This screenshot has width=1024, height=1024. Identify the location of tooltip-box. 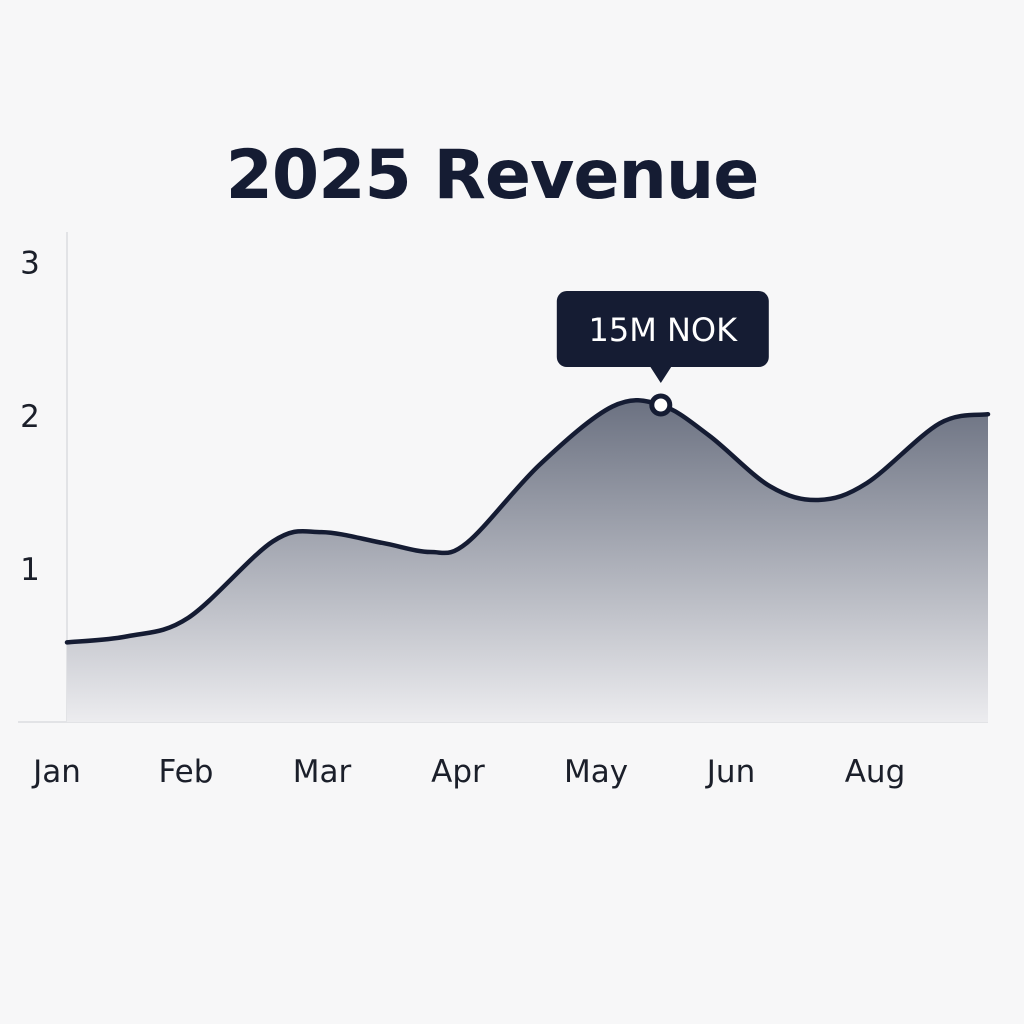
(662, 329).